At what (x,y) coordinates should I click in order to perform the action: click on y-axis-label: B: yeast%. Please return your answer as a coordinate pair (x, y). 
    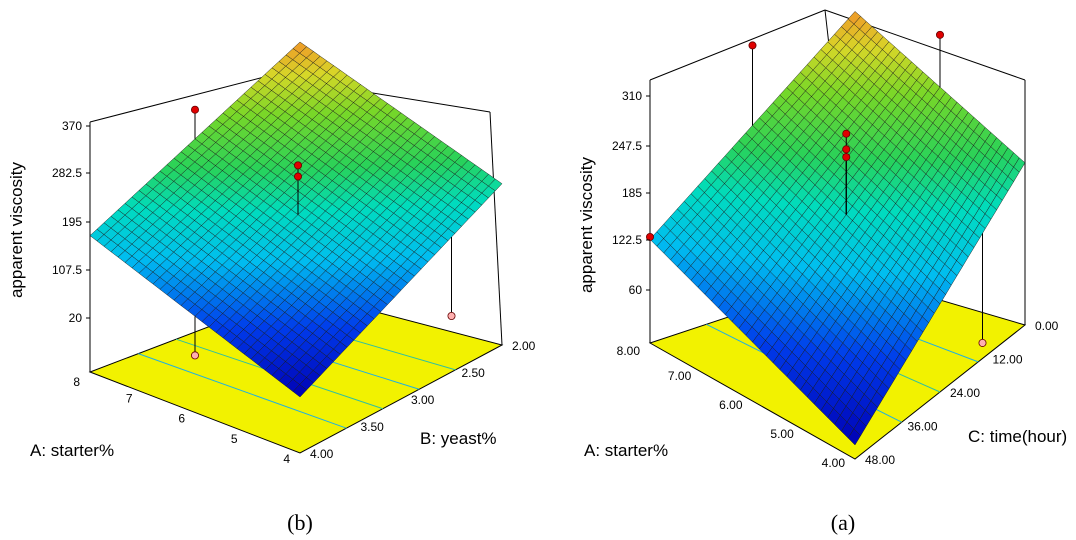
    Looking at the image, I should click on (458, 438).